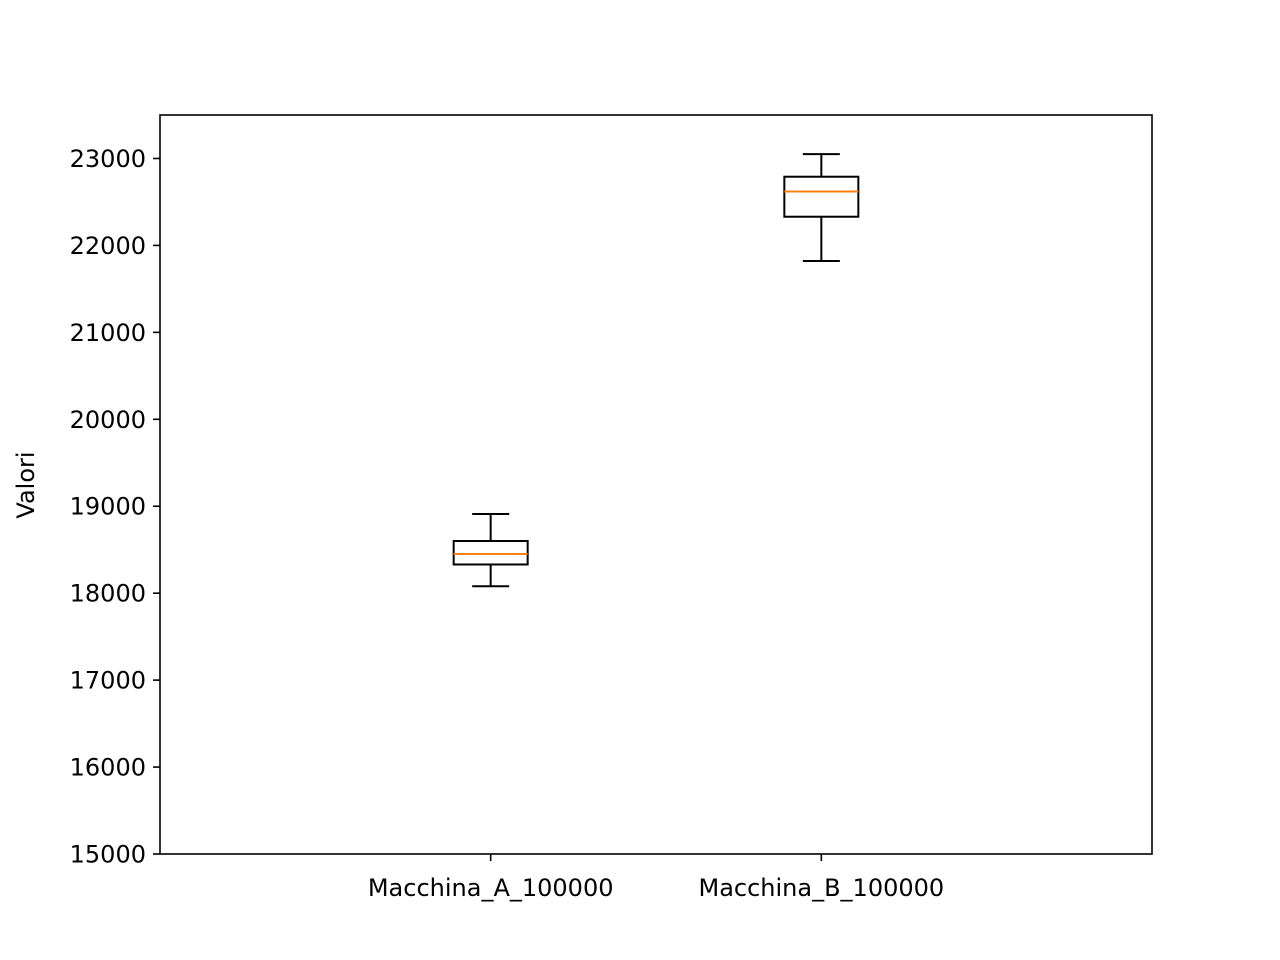  I want to click on y-tick-label: 18000, so click(108, 594).